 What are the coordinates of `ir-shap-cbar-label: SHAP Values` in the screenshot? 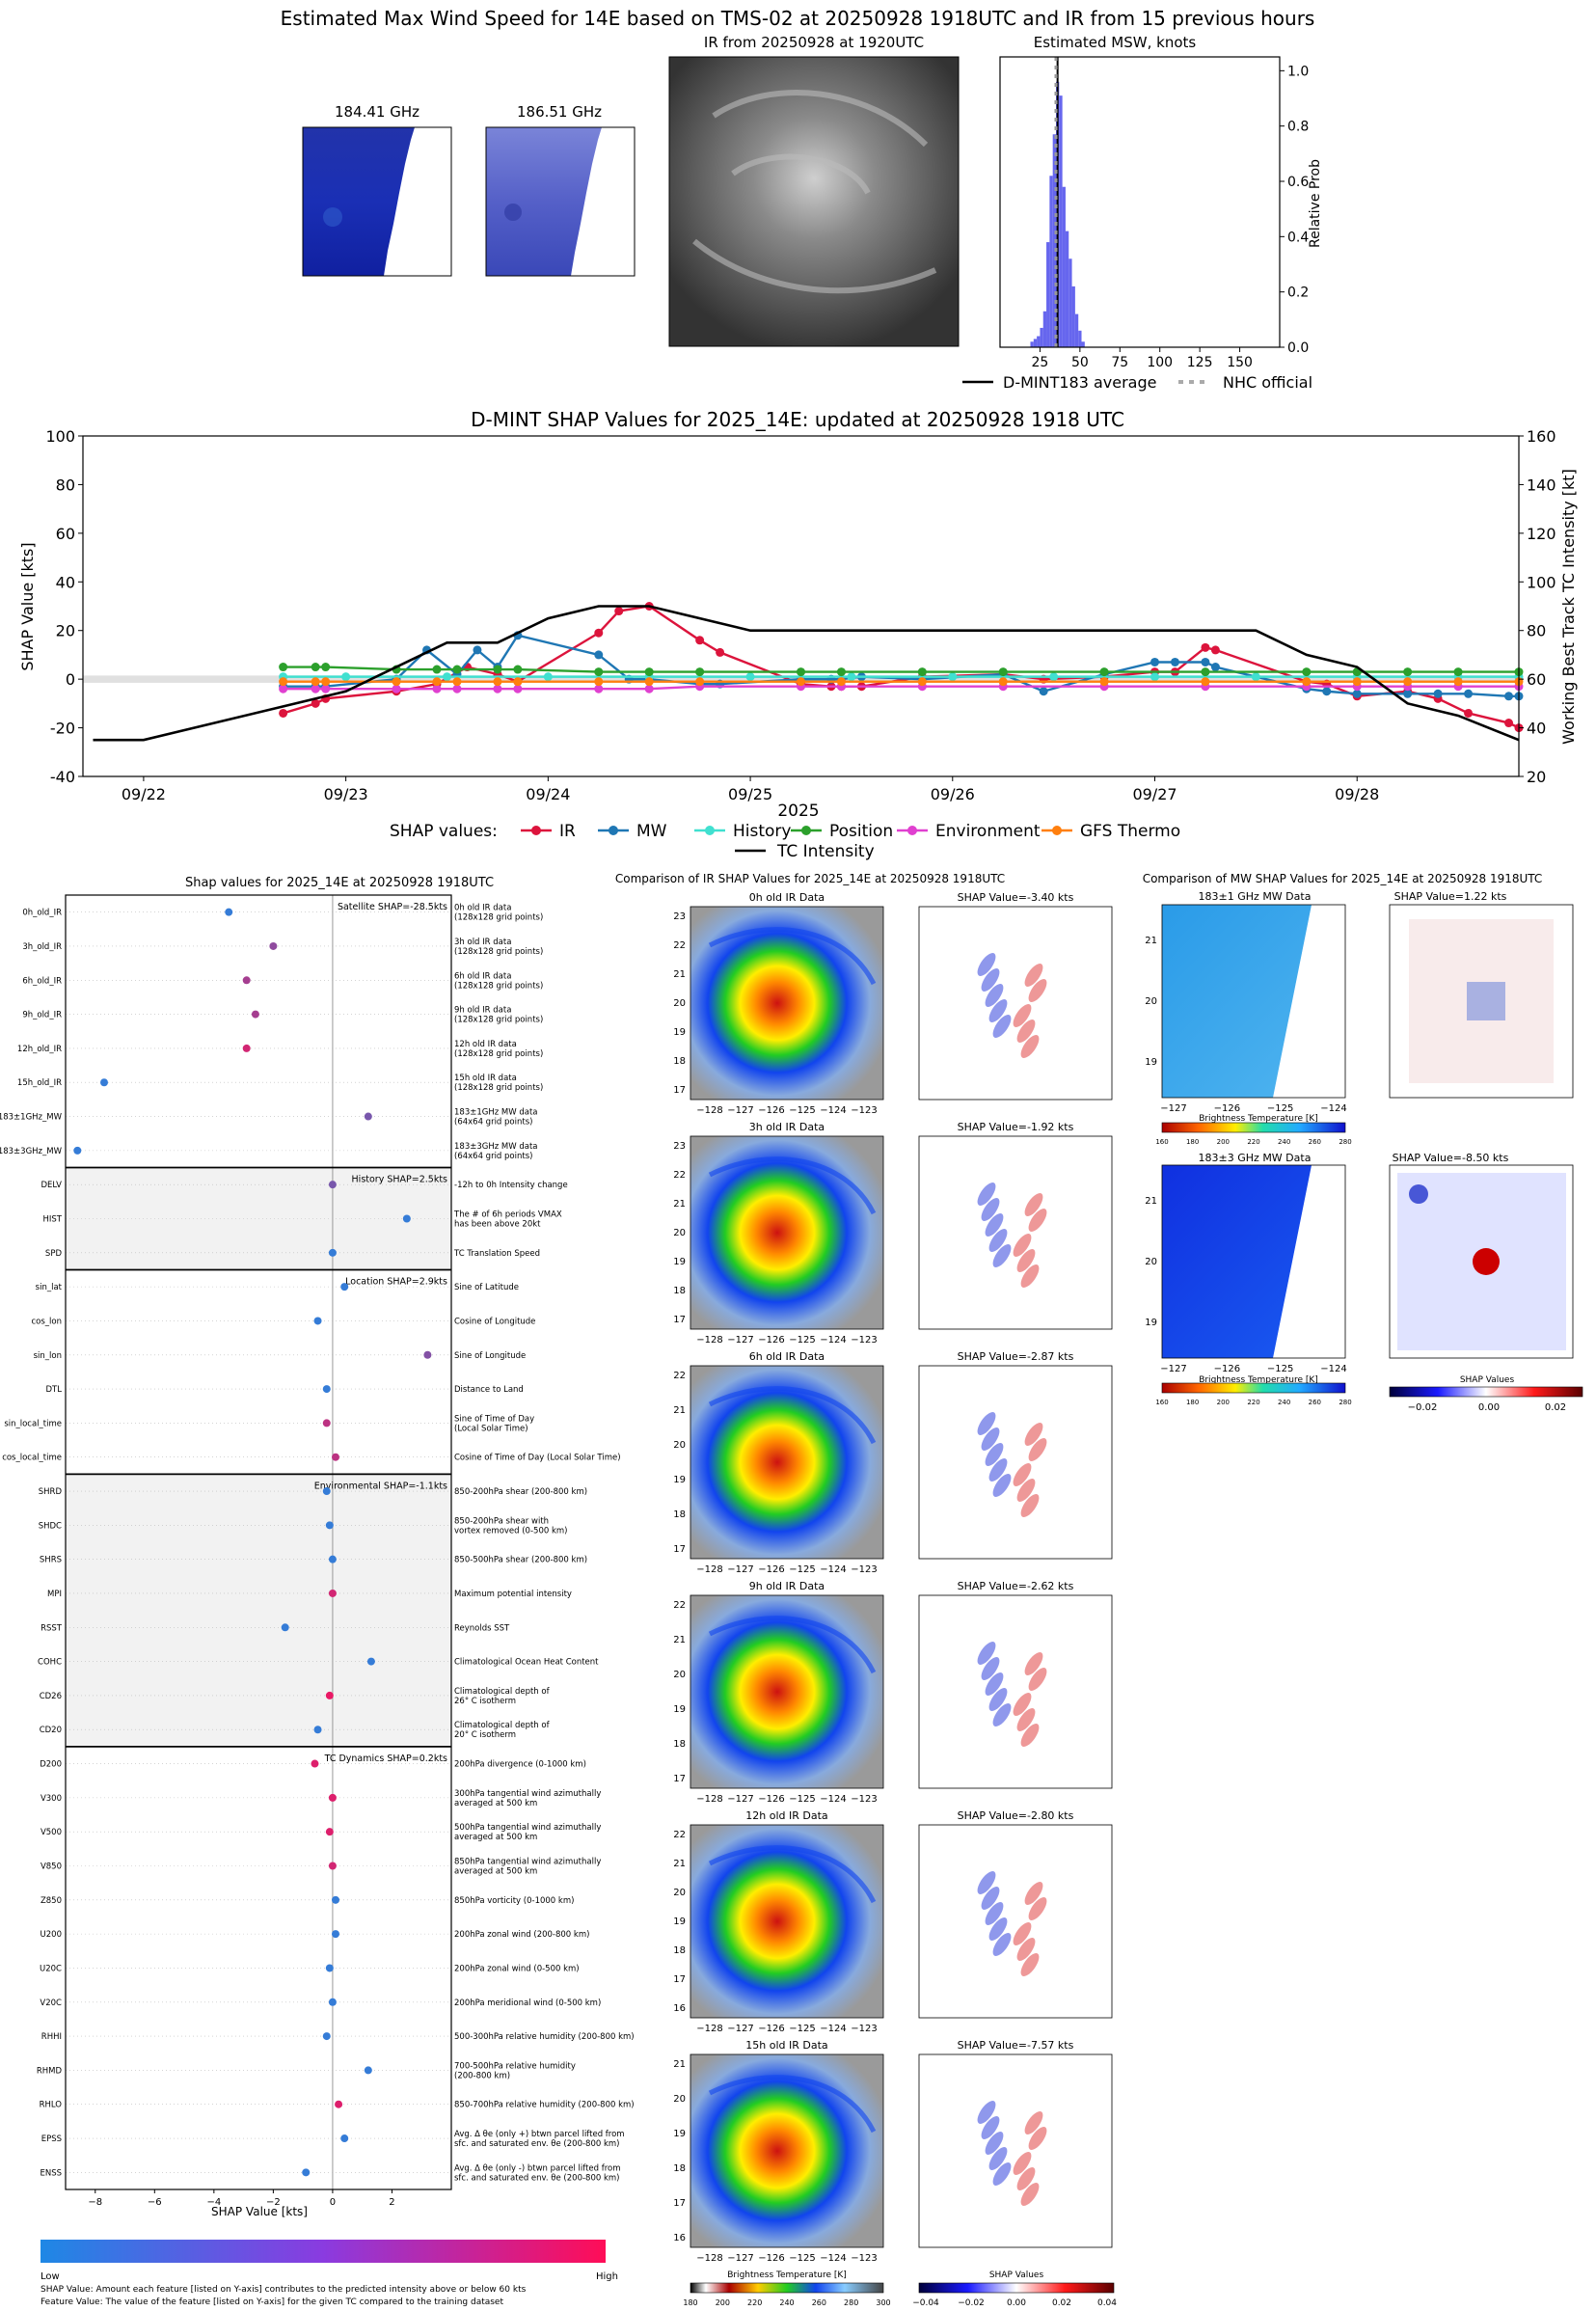 It's located at (1016, 2275).